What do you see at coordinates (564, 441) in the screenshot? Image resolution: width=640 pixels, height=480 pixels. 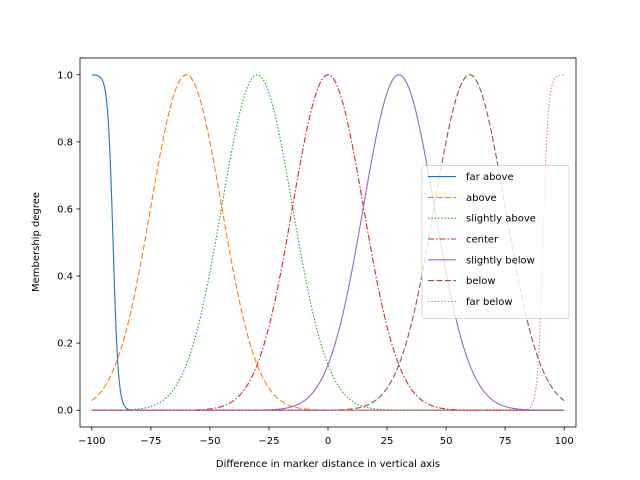 I see `x-tick-label: 100` at bounding box center [564, 441].